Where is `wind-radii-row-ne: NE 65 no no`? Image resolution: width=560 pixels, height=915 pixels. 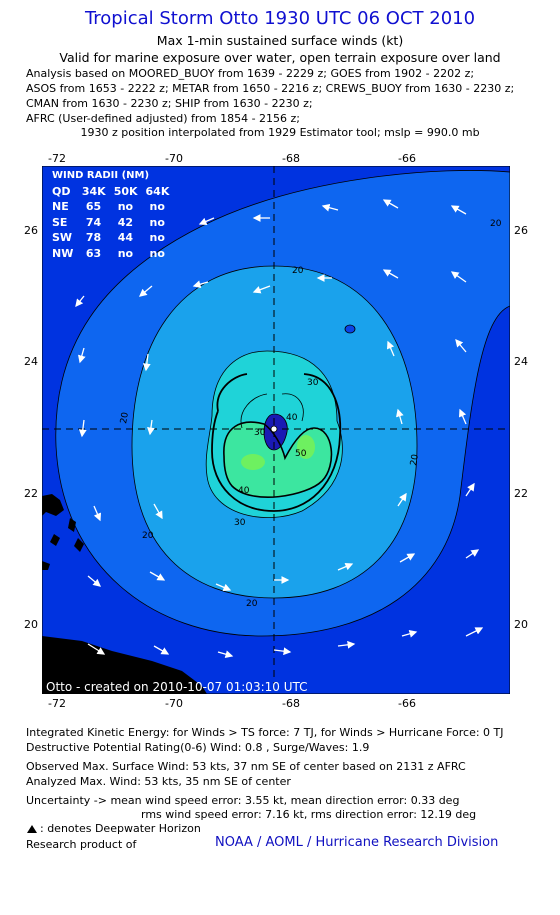
wind-radii-row-ne: NE 65 no no is located at coordinates (110, 207).